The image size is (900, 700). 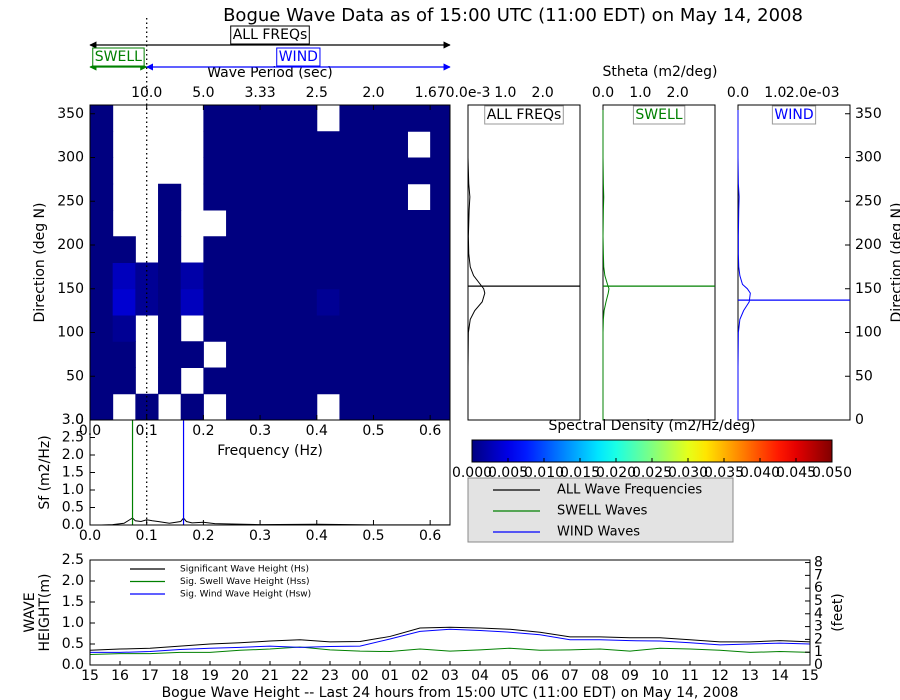 What do you see at coordinates (180, 676) in the screenshot?
I see `x-tick-label: 18` at bounding box center [180, 676].